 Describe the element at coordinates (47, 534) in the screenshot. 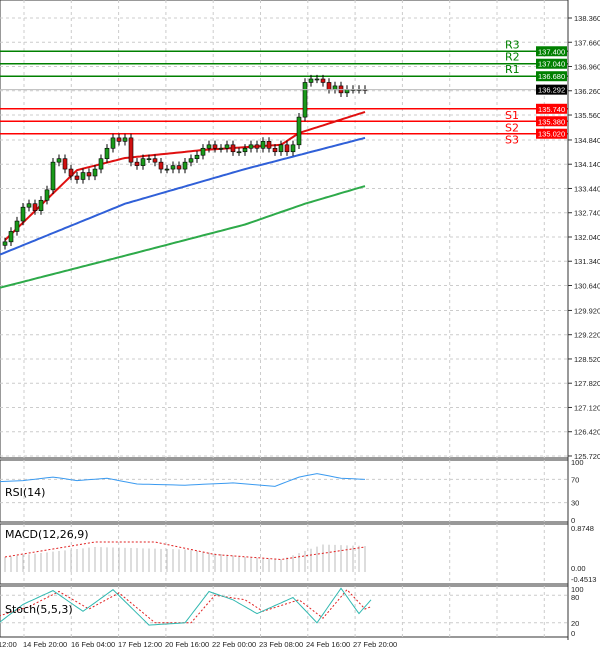

I see `macd-label: MACD(12,26,9)` at that location.